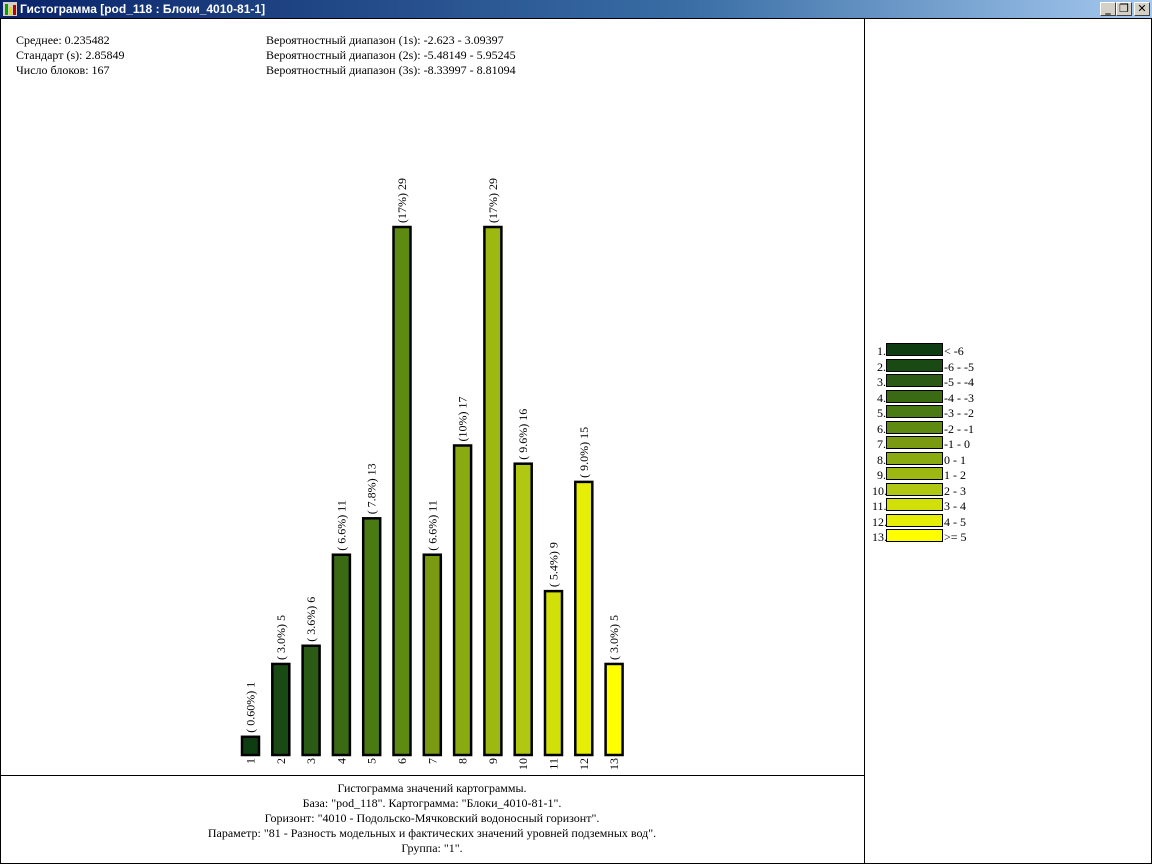 This screenshot has height=864, width=1152. Describe the element at coordinates (63, 70) in the screenshot. I see `stat-count: Число блоков: 167` at that location.